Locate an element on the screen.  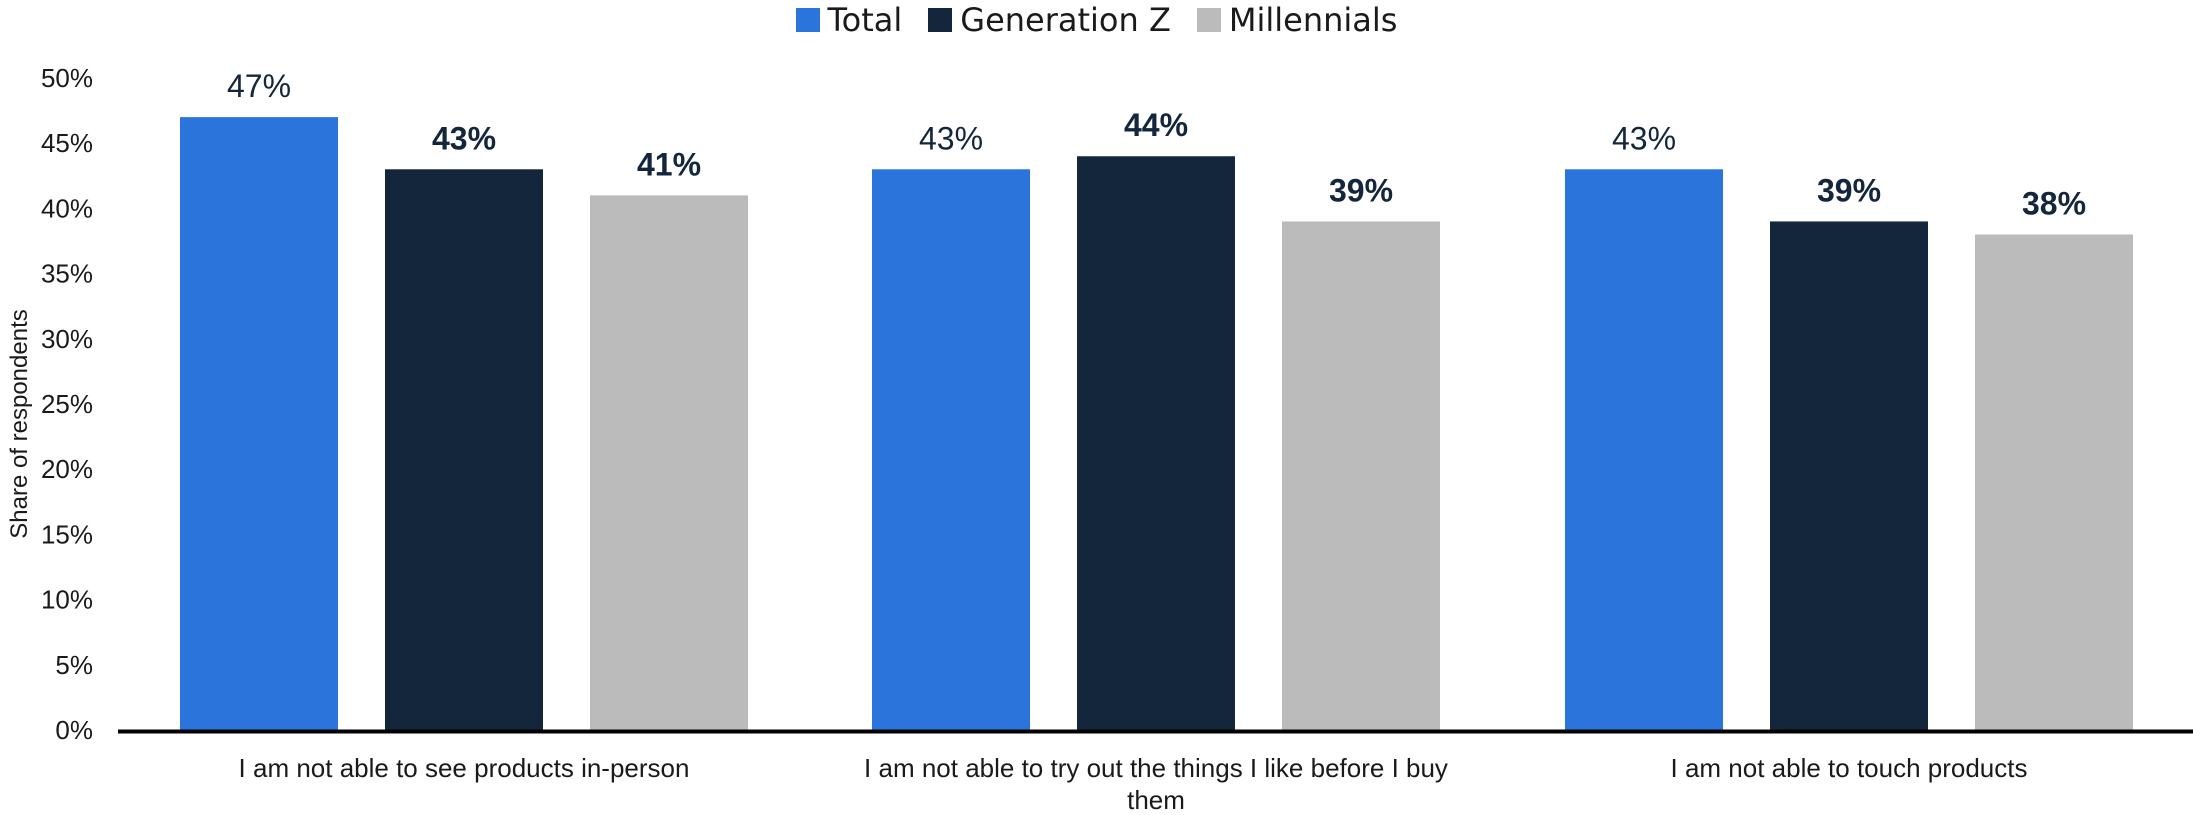
y-tick-label: 10% is located at coordinates (67, 600).